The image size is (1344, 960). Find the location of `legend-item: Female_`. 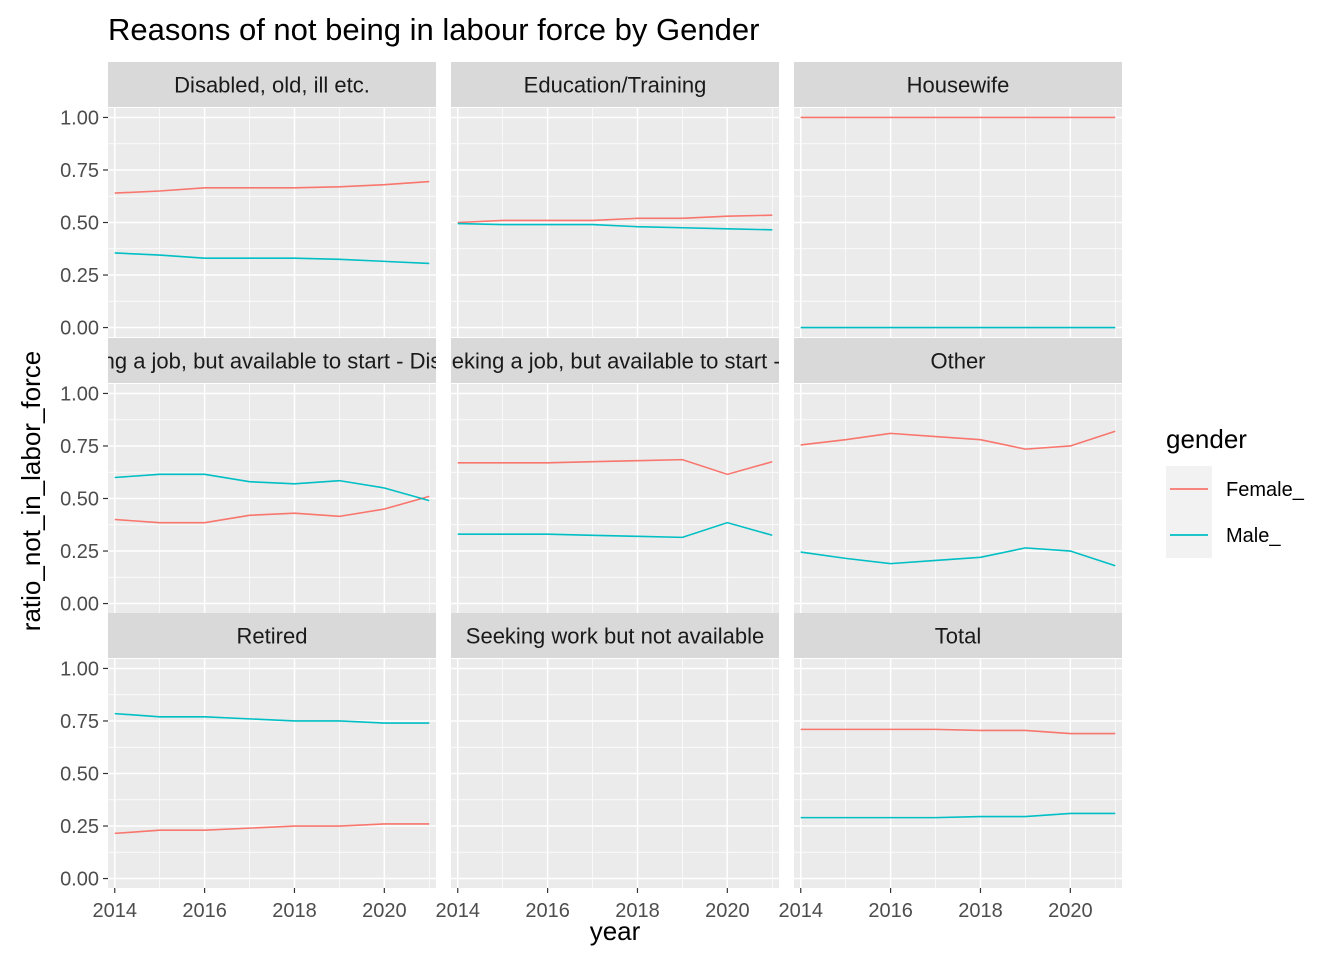

legend-item: Female_ is located at coordinates (1235, 489).